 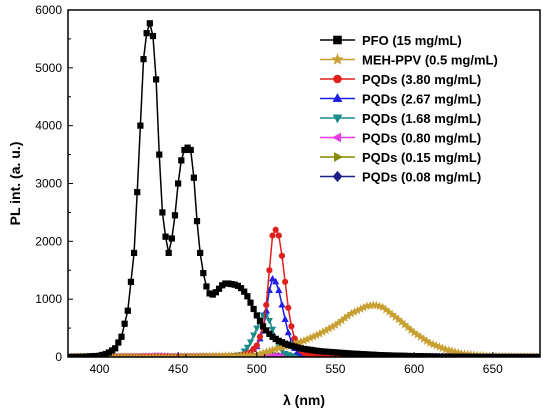 What do you see at coordinates (257, 369) in the screenshot?
I see `x-tick-label: 500` at bounding box center [257, 369].